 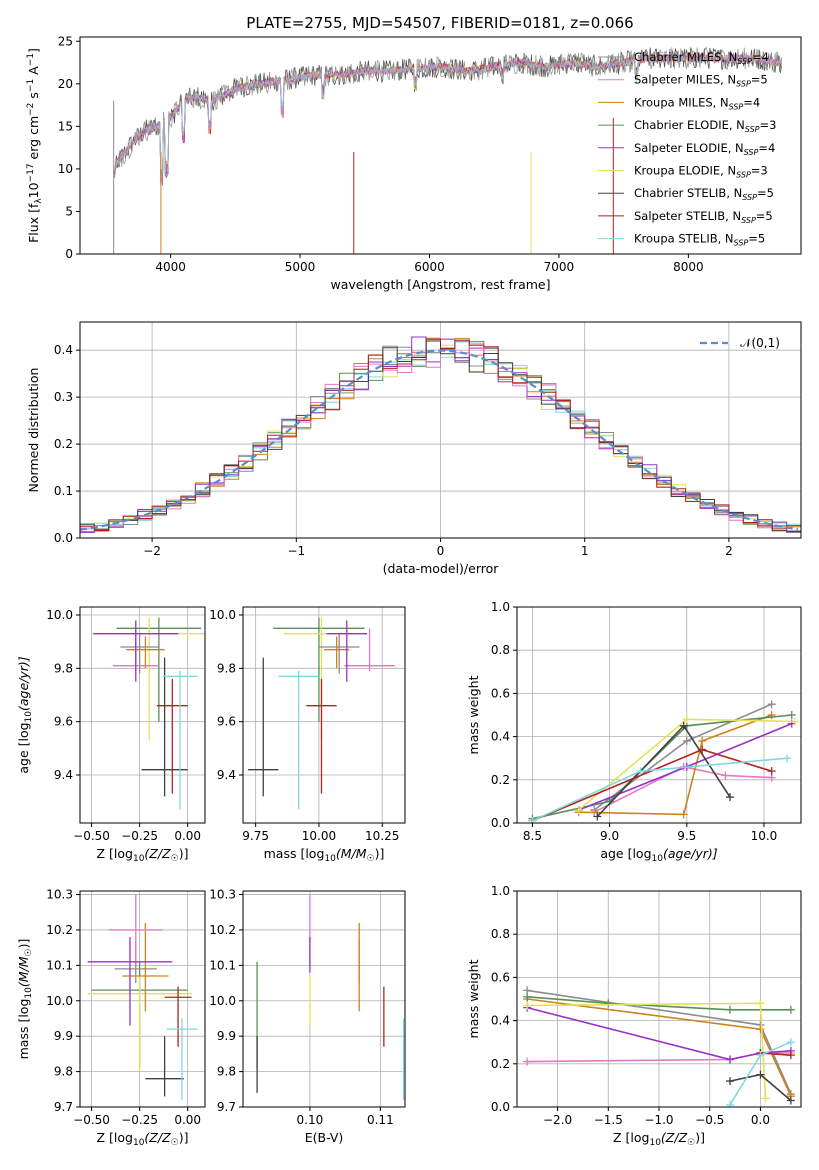 I want to click on legend-label-5: Kroupa ELODIE, NSSP=3, so click(x=701, y=172).